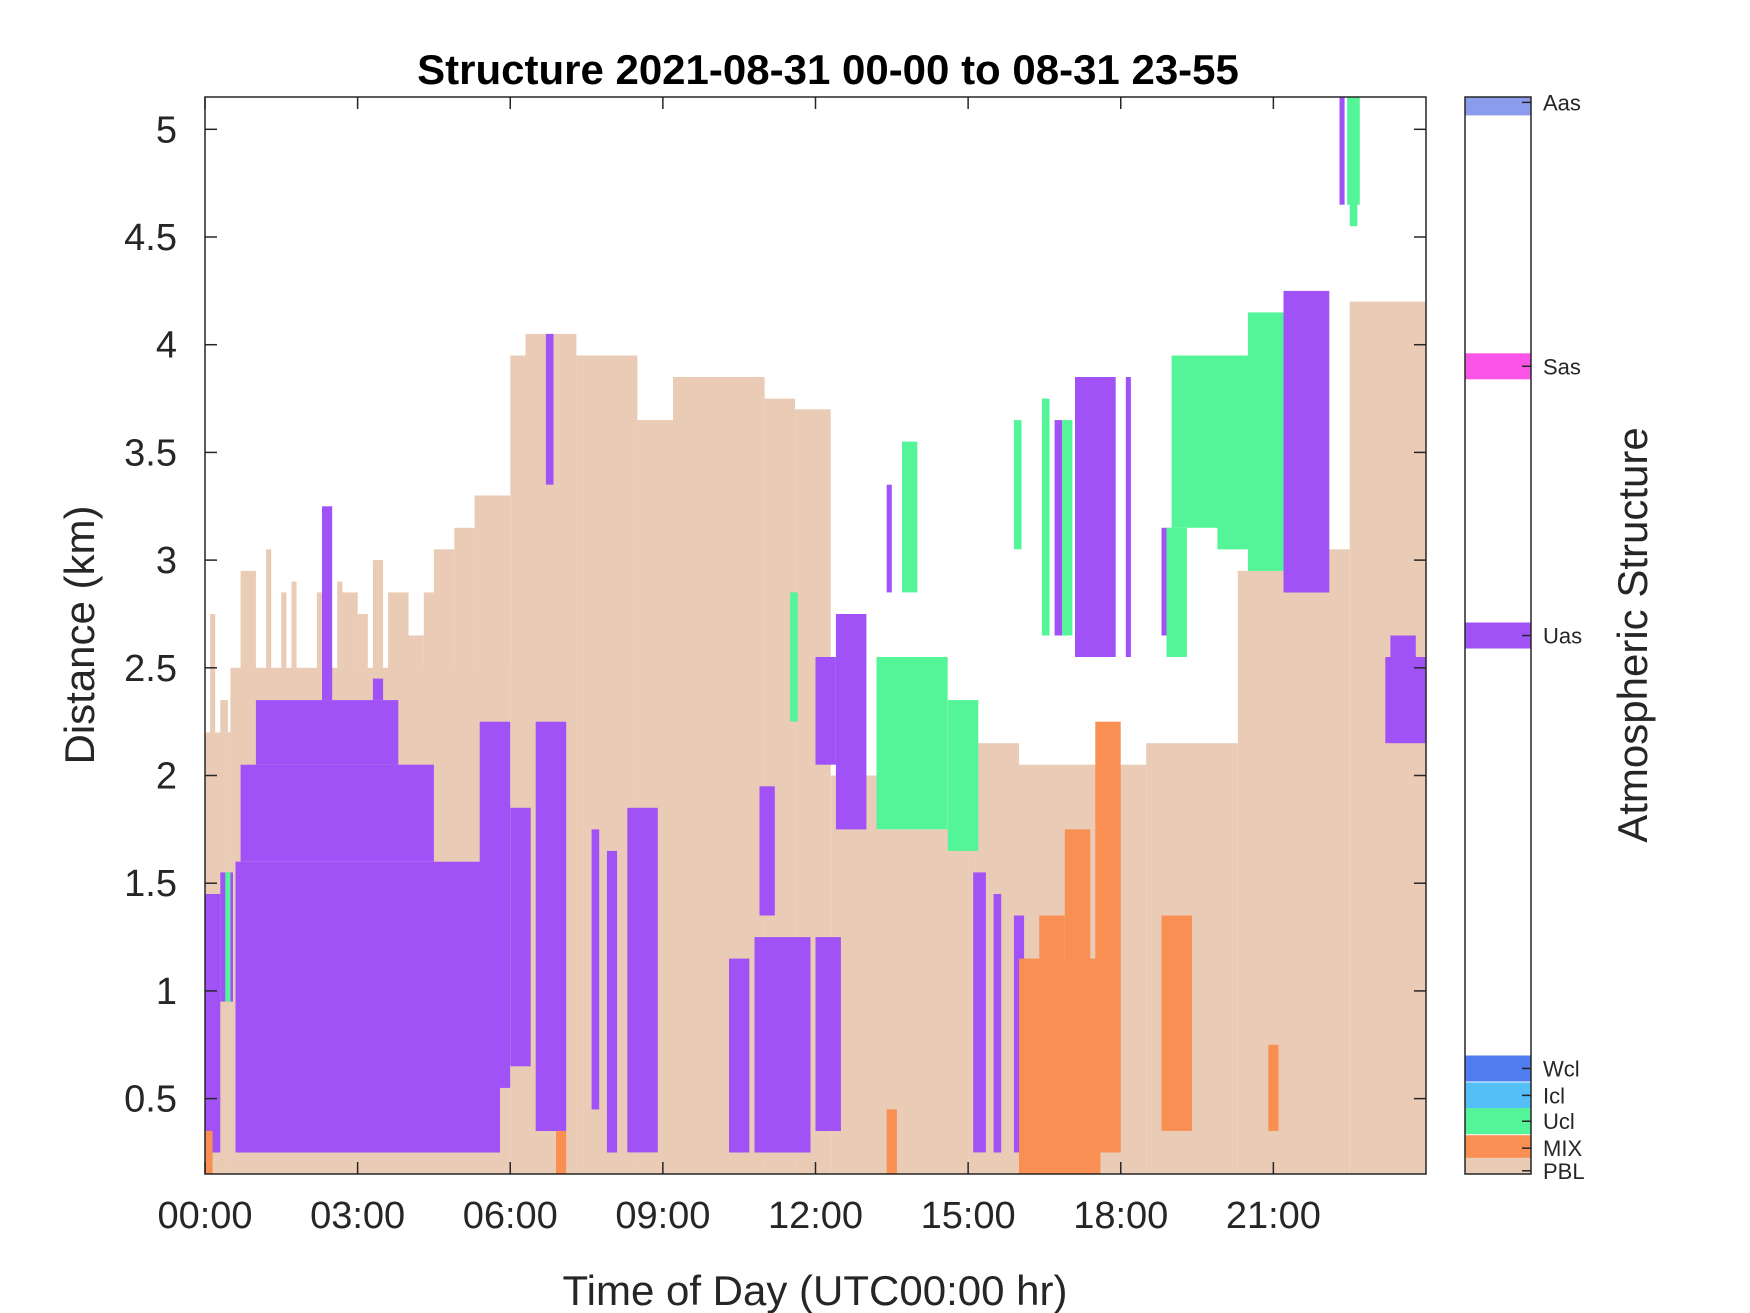 Image resolution: width=1750 pixels, height=1313 pixels. I want to click on colorbar-label-ucl: Ucl, so click(1559, 1121).